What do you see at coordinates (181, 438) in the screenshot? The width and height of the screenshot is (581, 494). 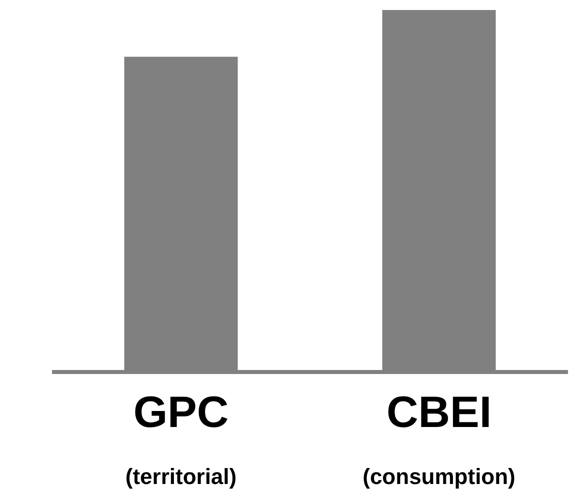 I see `x-tick-label: GPC (territorial)` at bounding box center [181, 438].